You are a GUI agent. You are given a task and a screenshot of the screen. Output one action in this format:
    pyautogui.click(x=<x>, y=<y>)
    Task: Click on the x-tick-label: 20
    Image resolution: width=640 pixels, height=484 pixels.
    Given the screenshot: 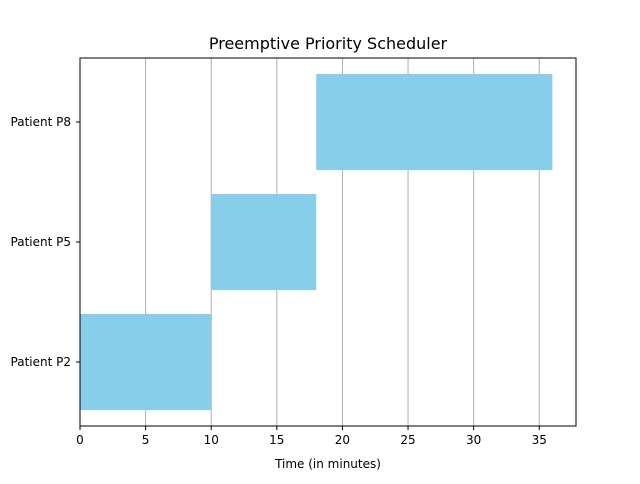 What is the action you would take?
    pyautogui.click(x=342, y=440)
    